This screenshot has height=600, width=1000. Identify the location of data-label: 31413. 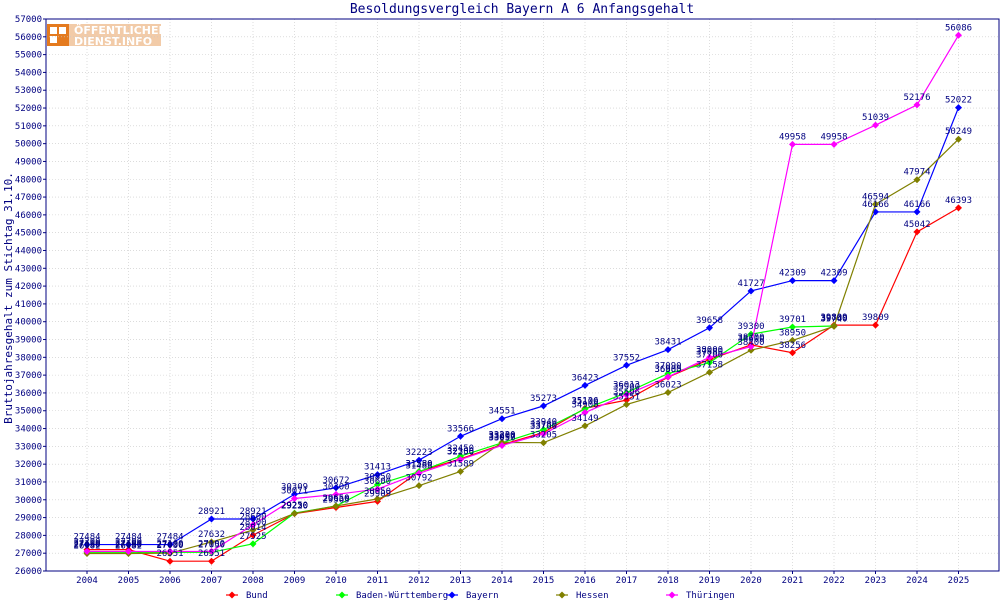
(377, 468).